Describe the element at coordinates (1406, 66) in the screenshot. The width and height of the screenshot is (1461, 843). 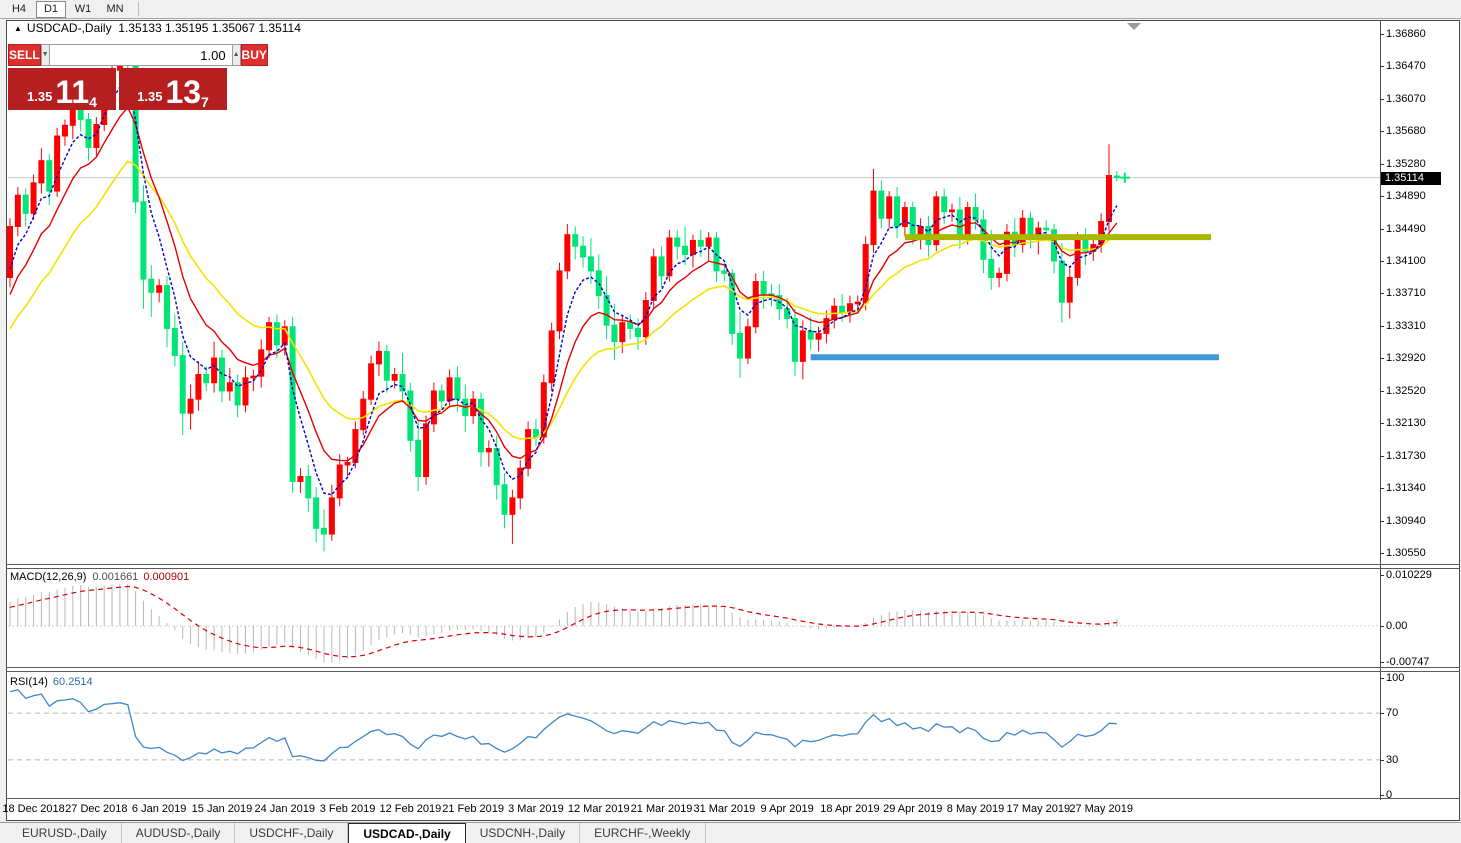
I see `price-axis-label: 1.36470` at that location.